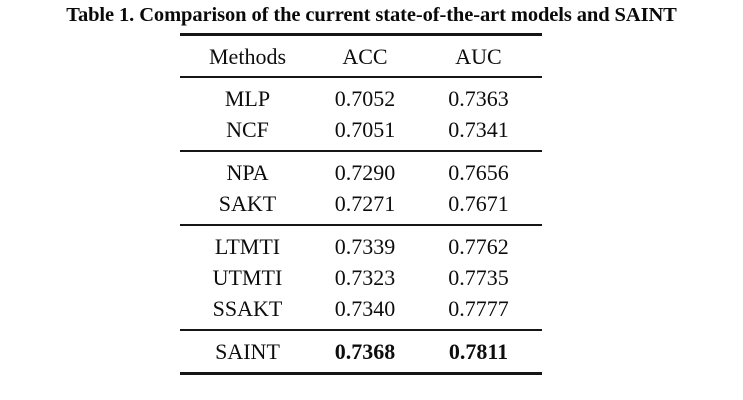 The width and height of the screenshot is (743, 400). I want to click on table-row-sakt: SAKT 0.7271 0.7671, so click(361, 206).